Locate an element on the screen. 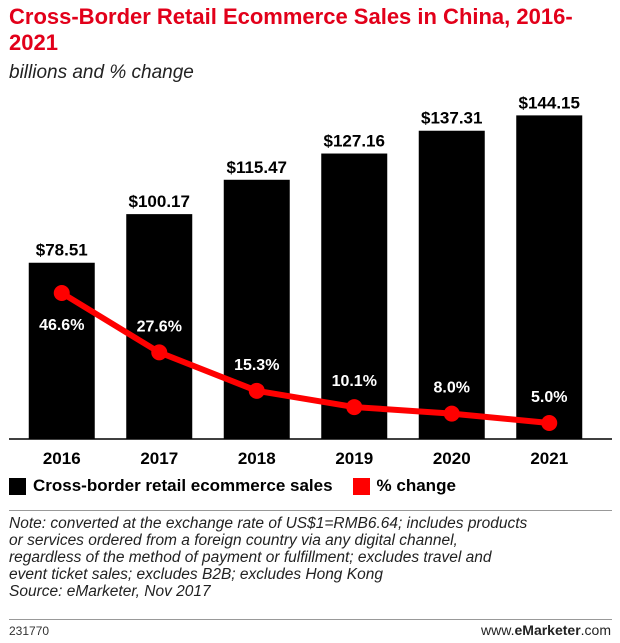 This screenshot has height=643, width=620. legend-label-sales: Cross-border retail ecommerce sales is located at coordinates (183, 485).